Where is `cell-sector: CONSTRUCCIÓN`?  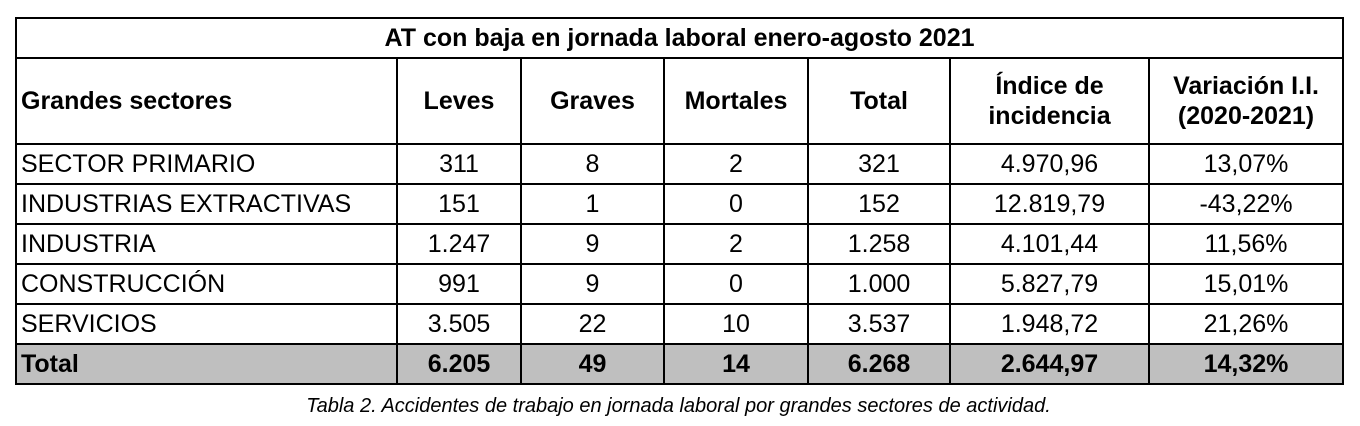 cell-sector: CONSTRUCCIÓN is located at coordinates (206, 284).